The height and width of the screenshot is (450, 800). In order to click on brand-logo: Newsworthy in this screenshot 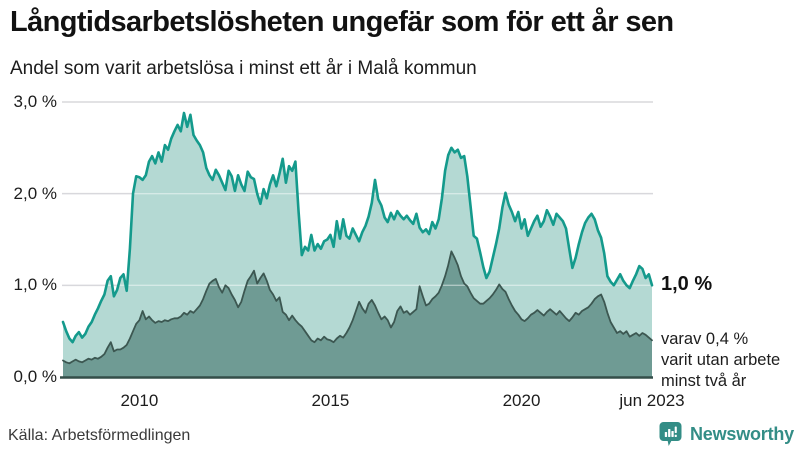, I will do `click(726, 434)`.